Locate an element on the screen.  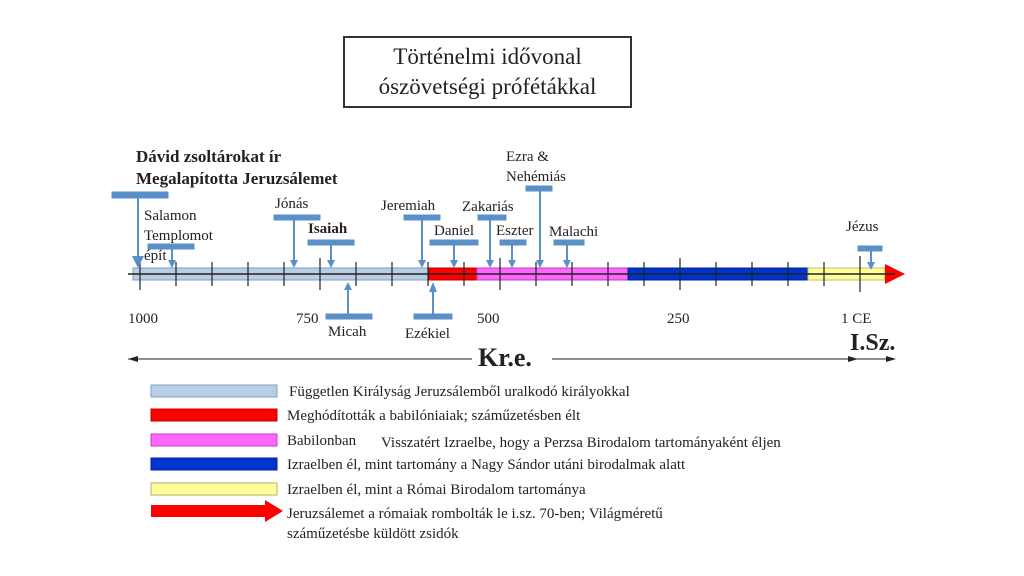
legend-arrow-head is located at coordinates (274, 511).